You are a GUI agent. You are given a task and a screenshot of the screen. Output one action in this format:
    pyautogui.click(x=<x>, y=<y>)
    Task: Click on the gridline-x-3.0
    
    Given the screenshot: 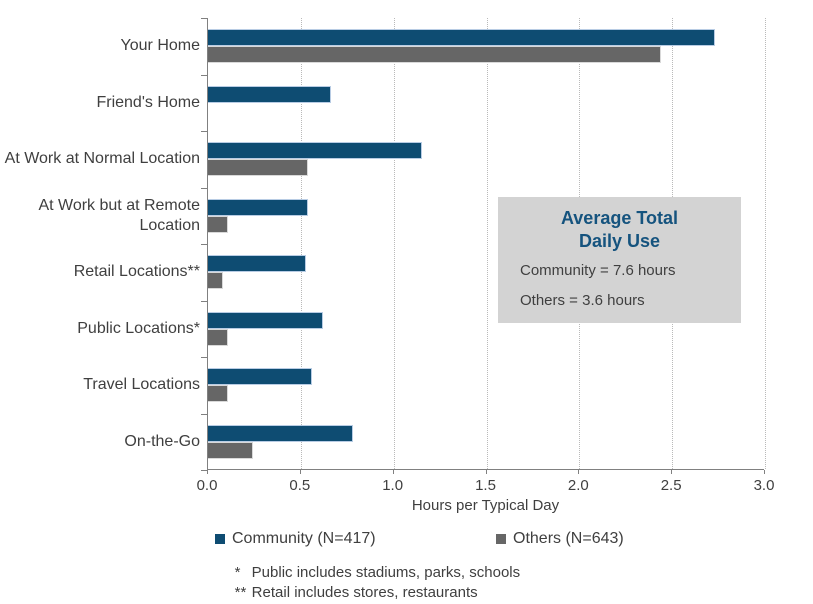 What is the action you would take?
    pyautogui.click(x=765, y=243)
    